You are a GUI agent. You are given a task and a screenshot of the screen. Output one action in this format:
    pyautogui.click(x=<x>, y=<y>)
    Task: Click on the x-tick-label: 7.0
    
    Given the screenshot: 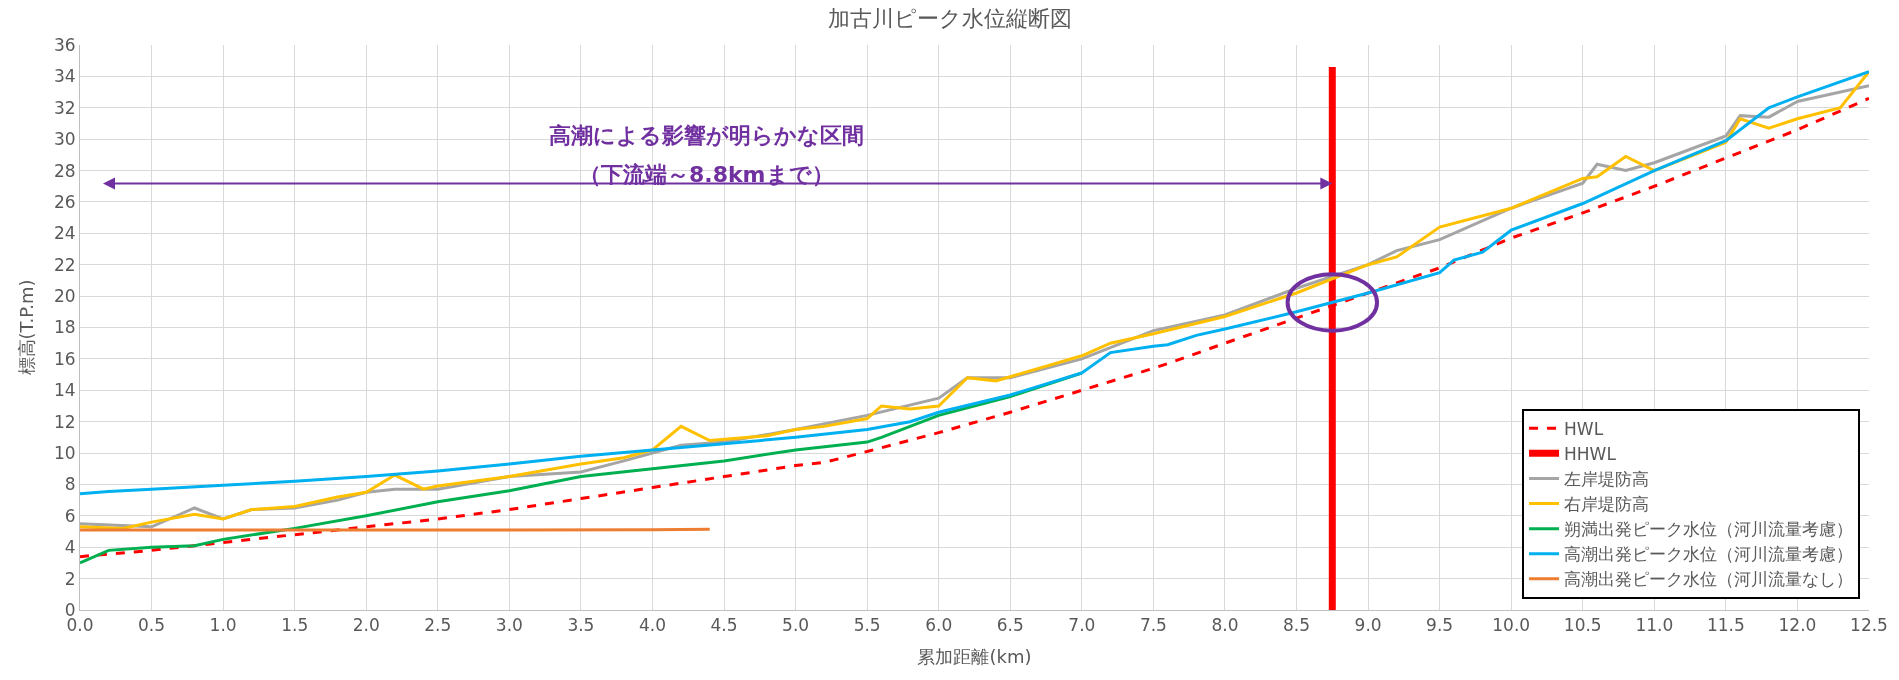 What is the action you would take?
    pyautogui.click(x=1082, y=625)
    